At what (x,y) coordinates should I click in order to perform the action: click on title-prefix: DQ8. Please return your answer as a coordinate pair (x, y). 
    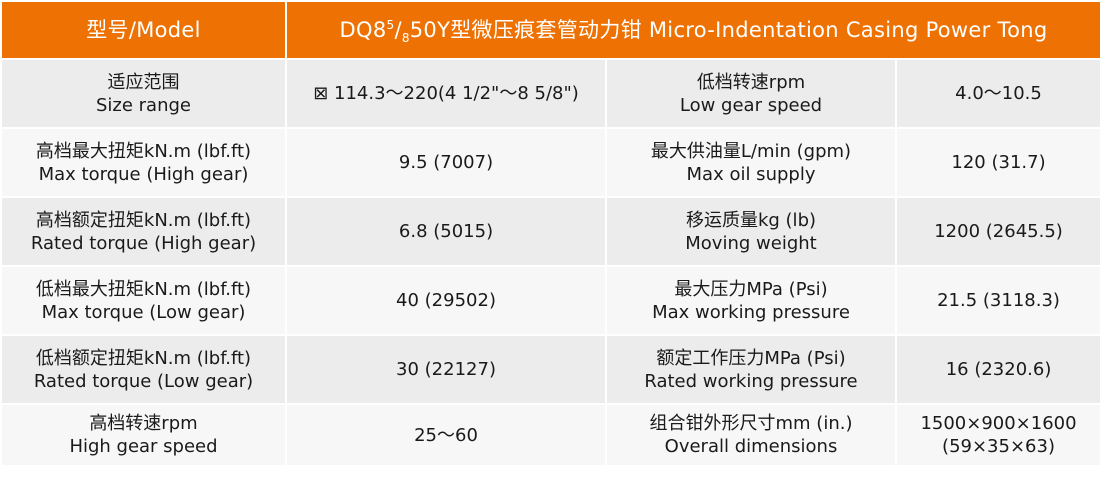
    Looking at the image, I should click on (363, 29).